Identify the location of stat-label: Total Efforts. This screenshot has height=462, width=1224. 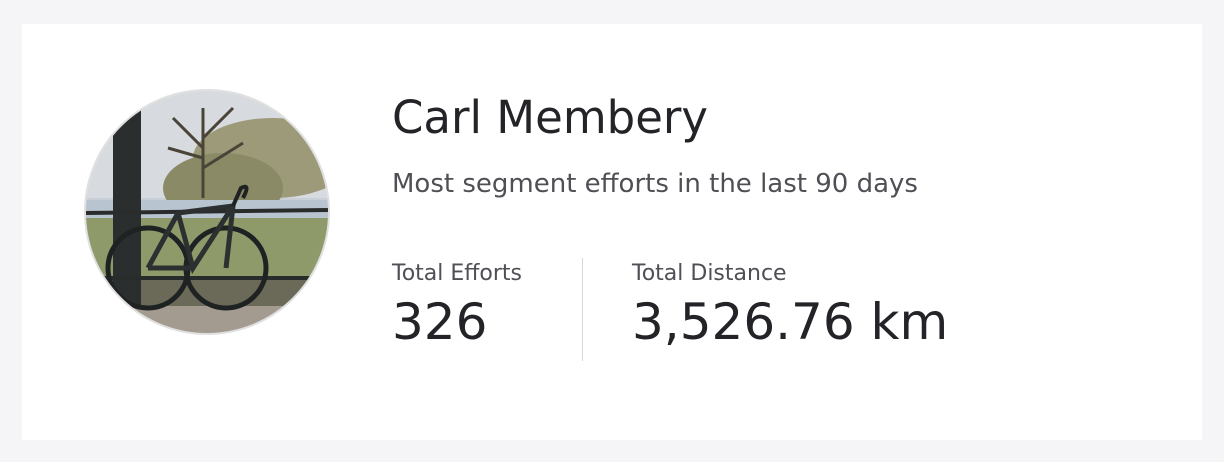
(457, 273).